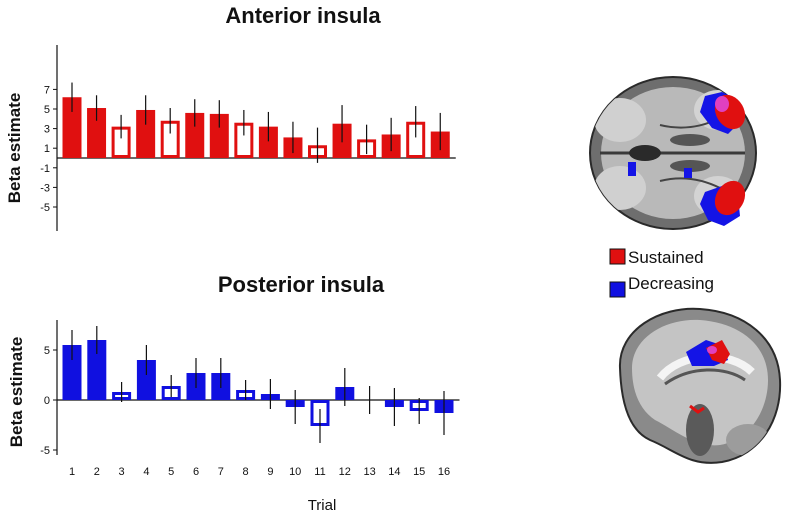 This screenshot has height=519, width=800. What do you see at coordinates (295, 472) in the screenshot?
I see `x-tick-label: 10` at bounding box center [295, 472].